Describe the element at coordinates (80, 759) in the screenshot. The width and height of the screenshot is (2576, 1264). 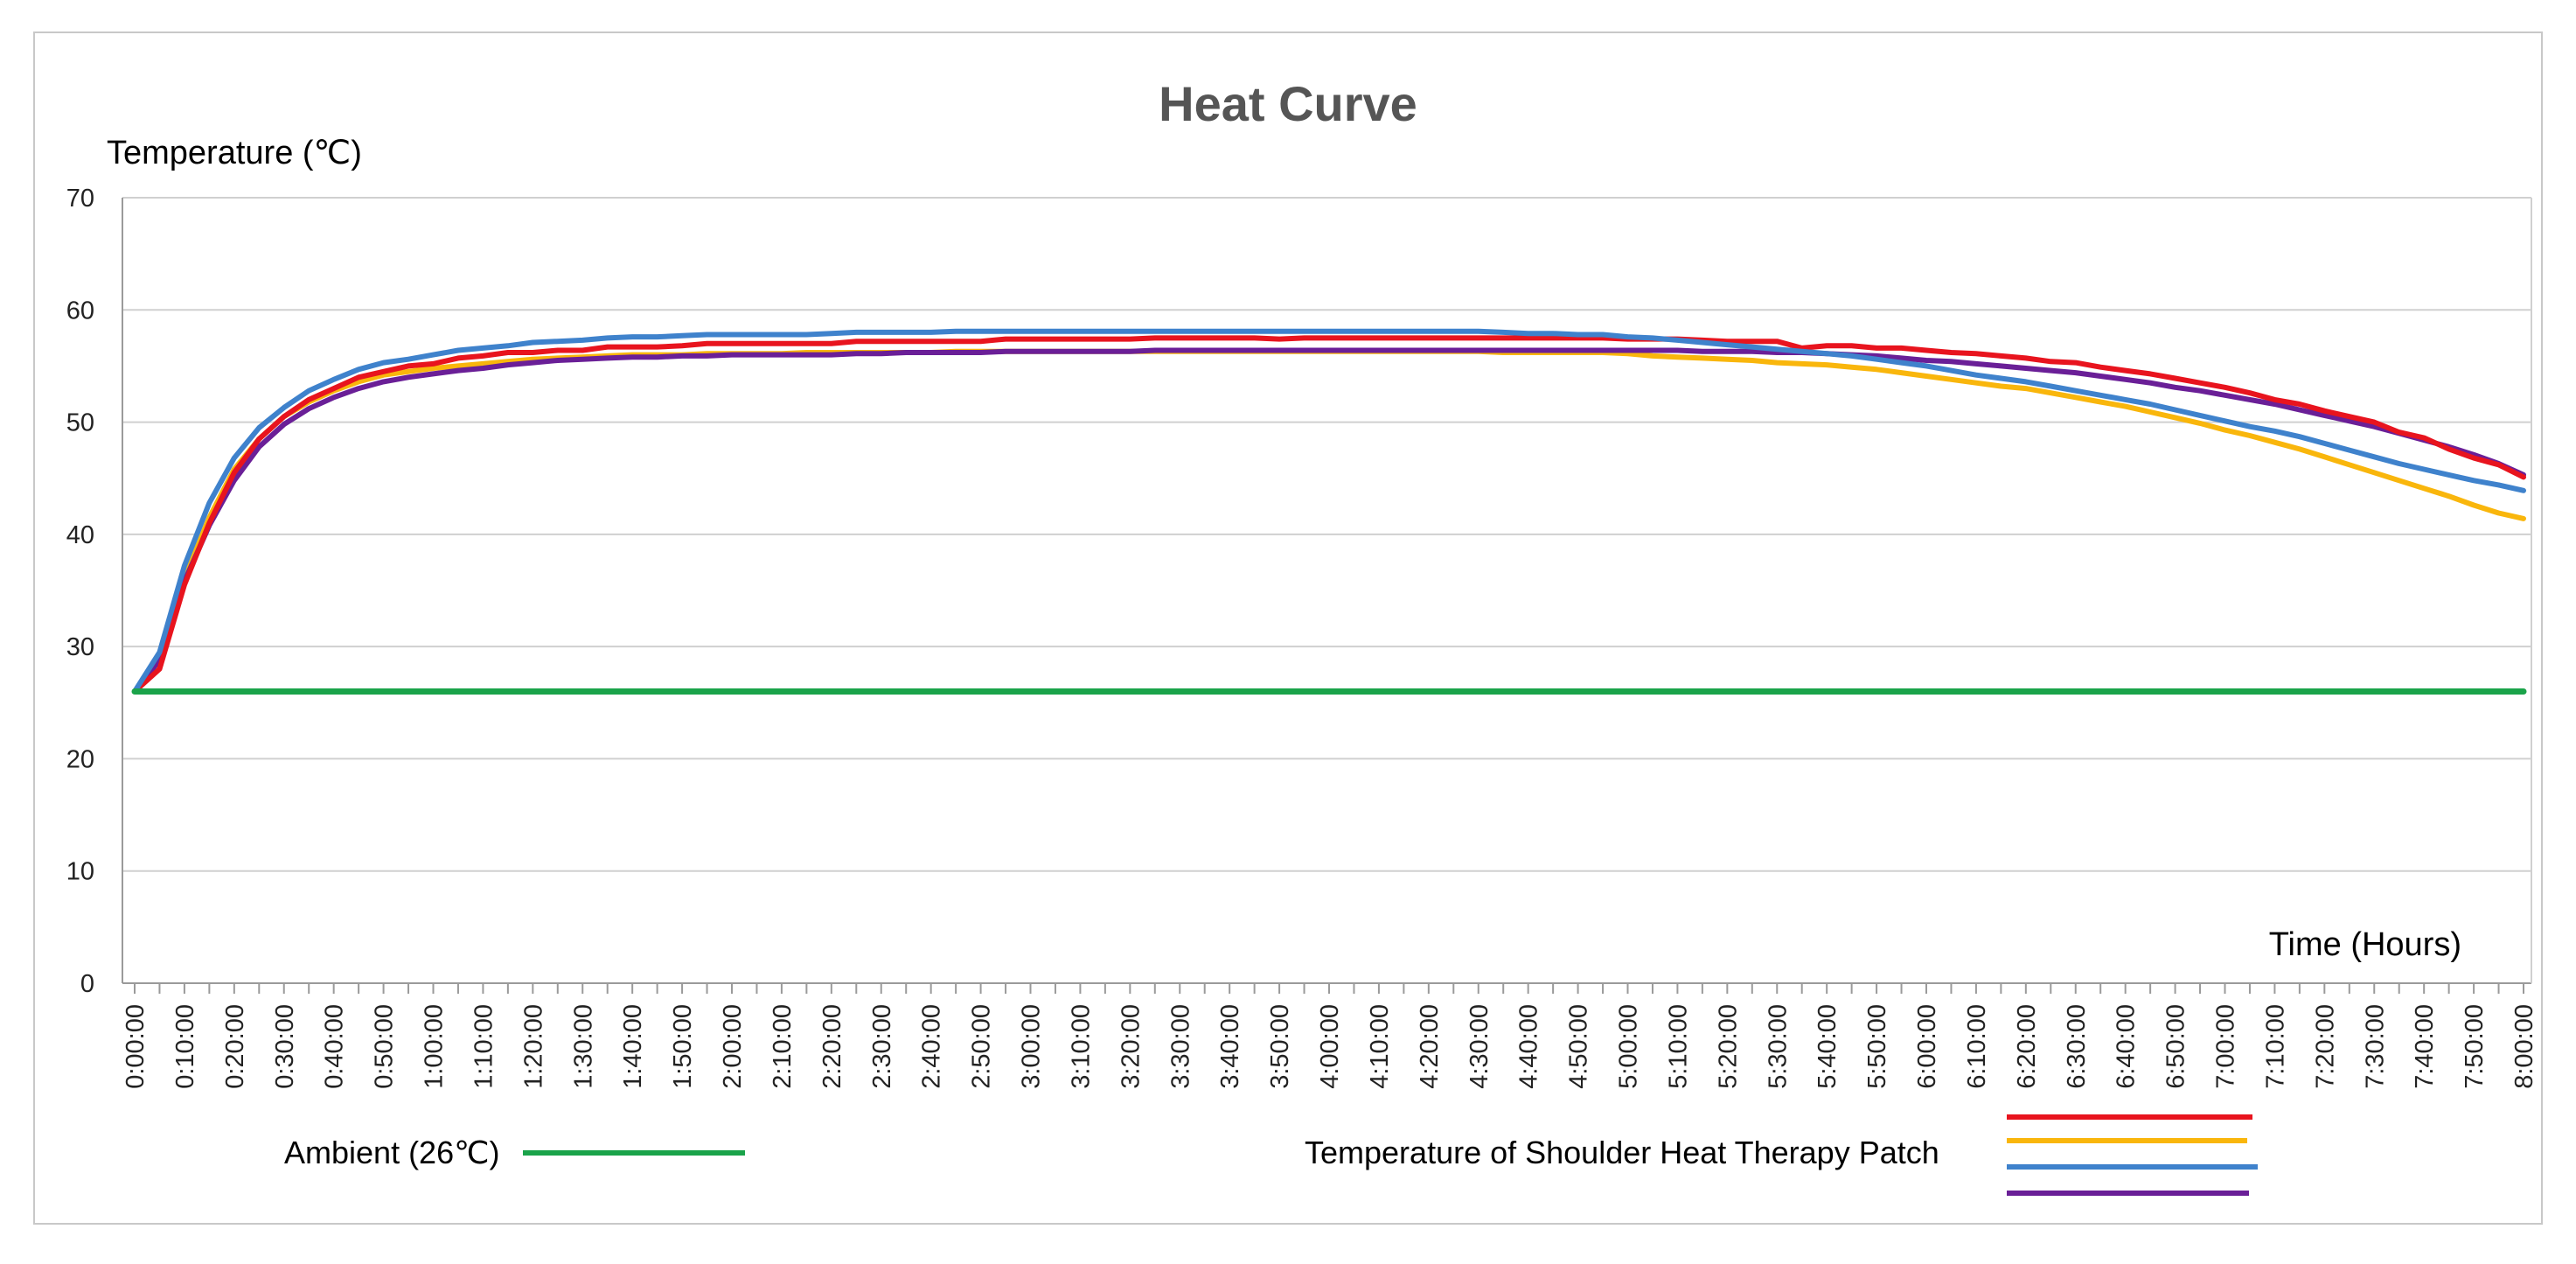
I see `y-tick-label: 20` at that location.